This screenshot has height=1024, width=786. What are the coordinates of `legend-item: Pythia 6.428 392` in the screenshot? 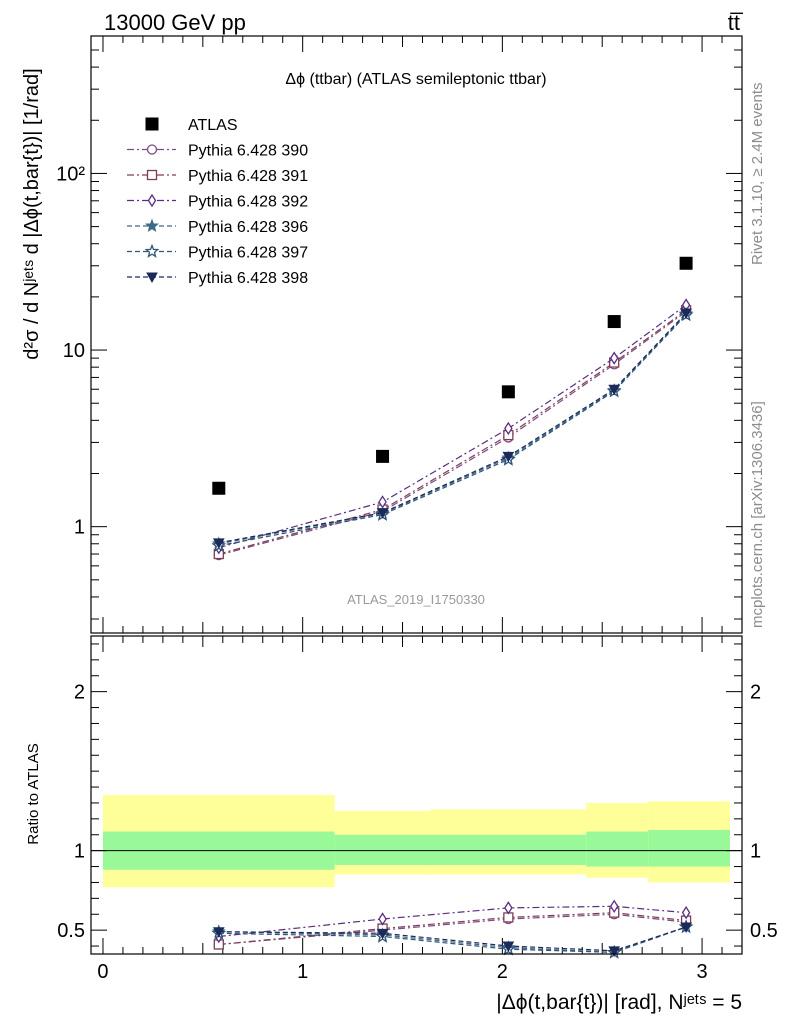 It's located at (217, 202).